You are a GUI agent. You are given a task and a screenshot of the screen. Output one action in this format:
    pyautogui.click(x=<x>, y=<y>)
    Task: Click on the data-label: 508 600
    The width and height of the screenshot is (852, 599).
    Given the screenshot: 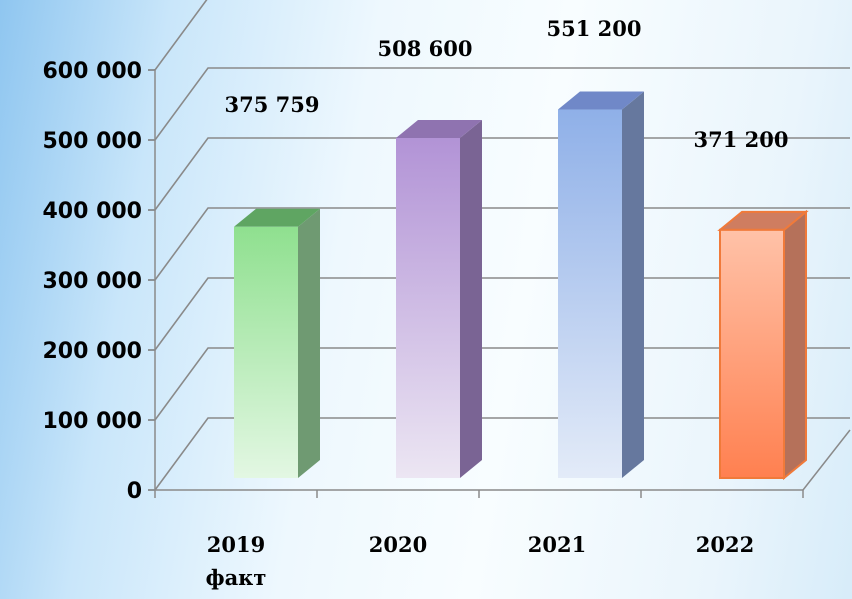 What is the action you would take?
    pyautogui.click(x=425, y=48)
    